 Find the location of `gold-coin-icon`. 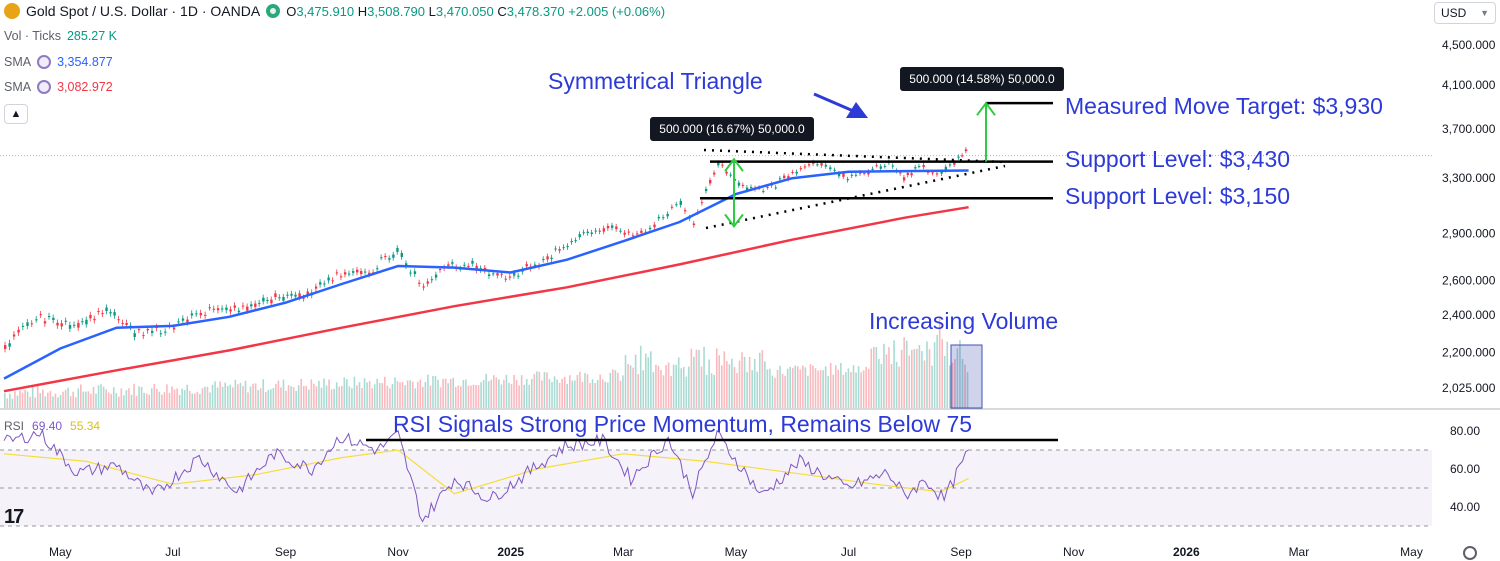

gold-coin-icon is located at coordinates (12, 11).